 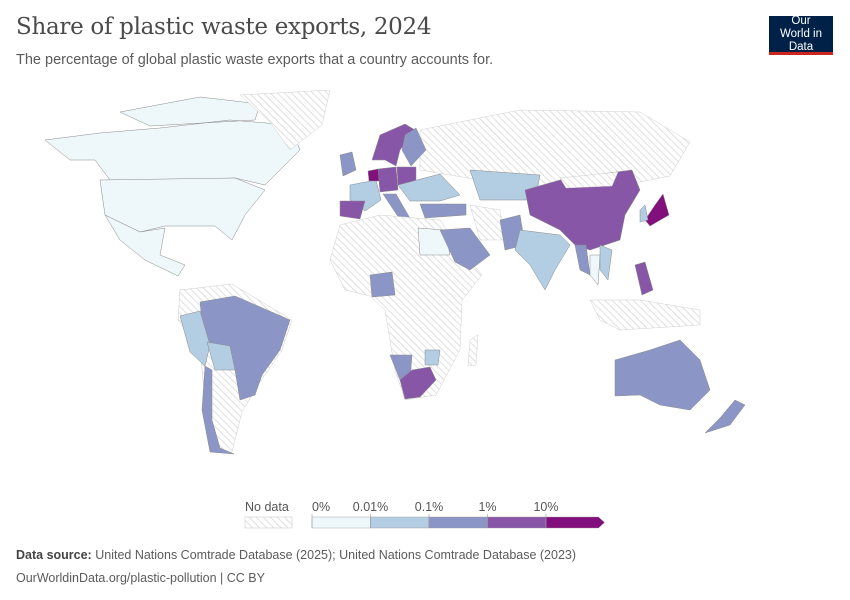 What do you see at coordinates (662, 375) in the screenshot?
I see `country-australia` at bounding box center [662, 375].